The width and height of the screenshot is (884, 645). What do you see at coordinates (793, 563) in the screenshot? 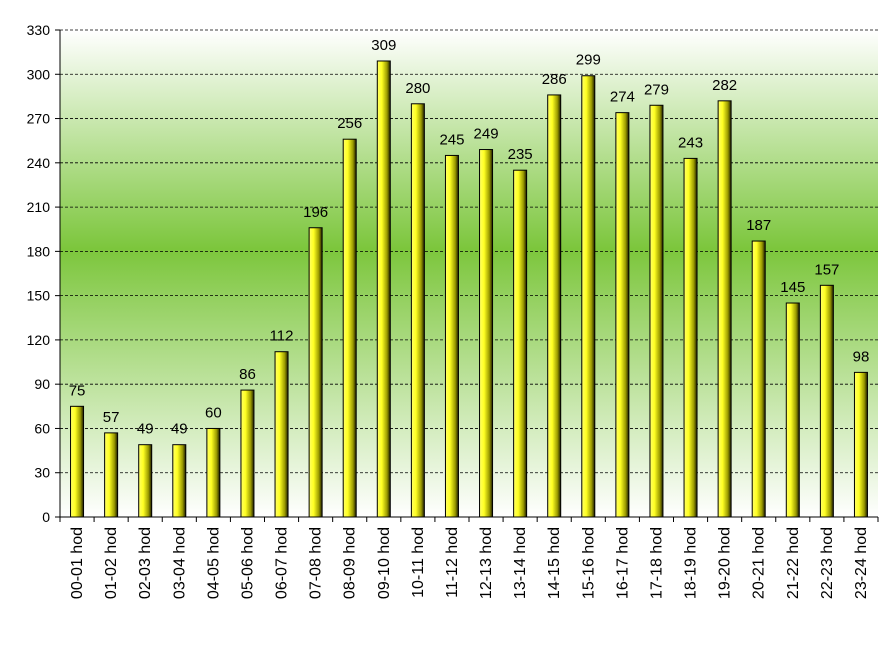
I see `x-tick-label: 21-22 hod` at bounding box center [793, 563].